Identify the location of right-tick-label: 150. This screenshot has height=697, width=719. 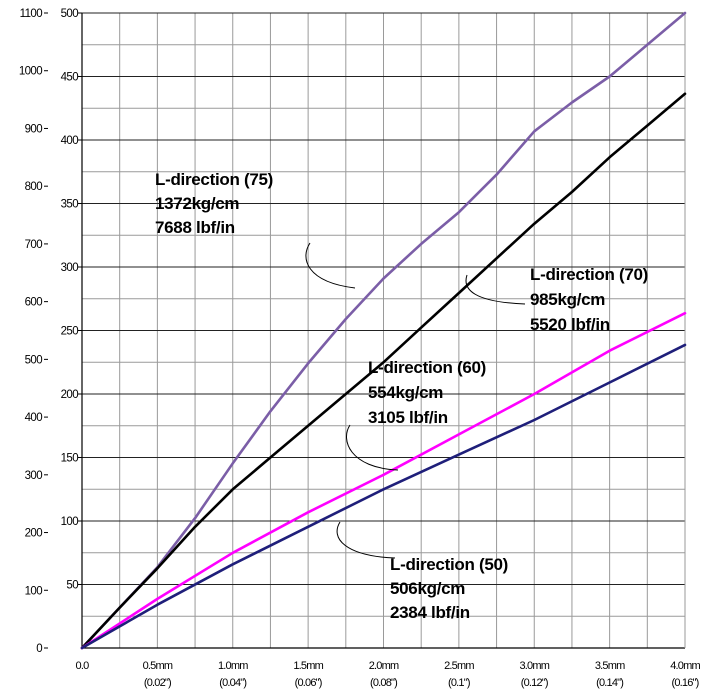
(70, 459).